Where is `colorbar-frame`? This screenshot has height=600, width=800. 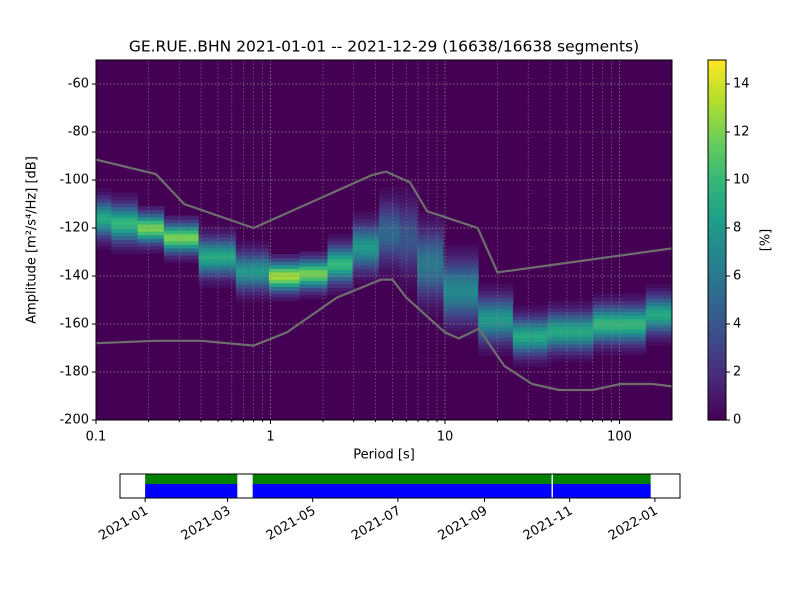
colorbar-frame is located at coordinates (717, 240).